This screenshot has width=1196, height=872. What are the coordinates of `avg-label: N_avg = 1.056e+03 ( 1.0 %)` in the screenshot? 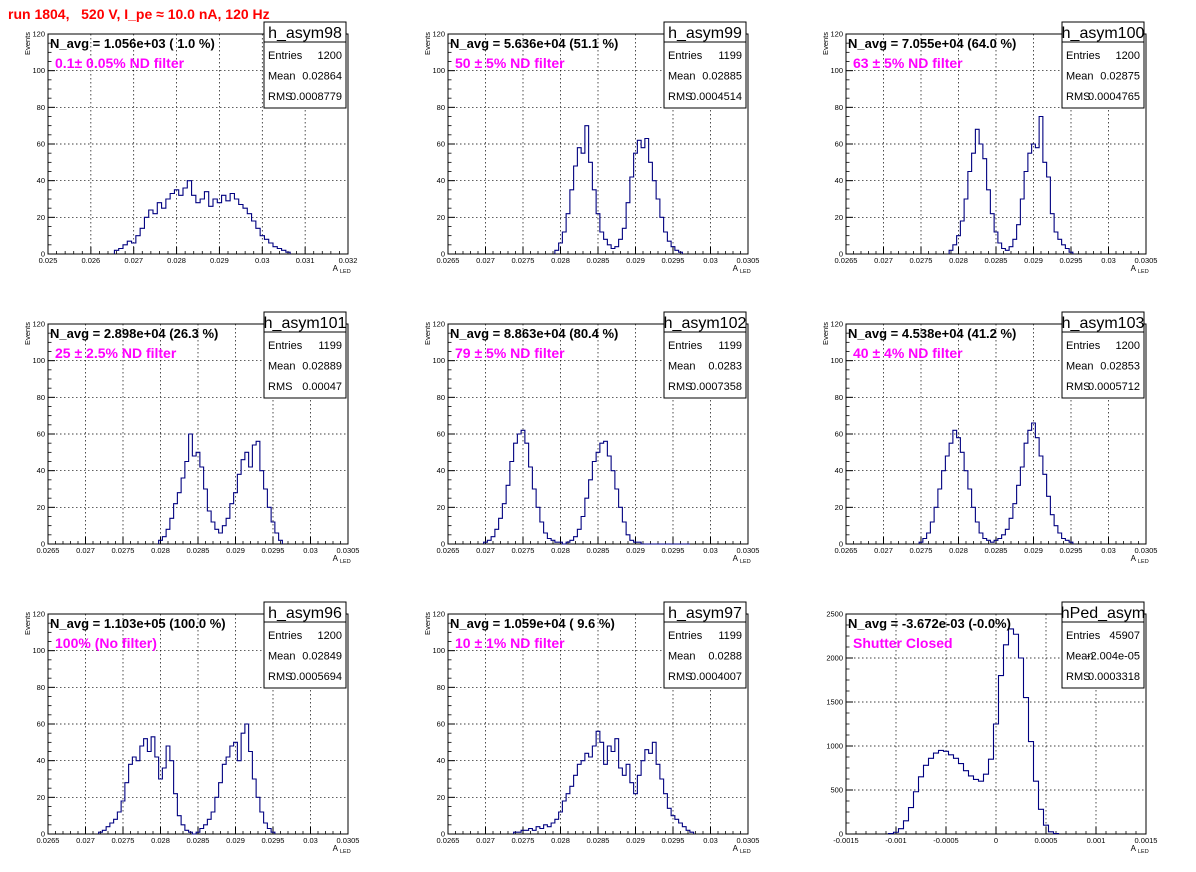 It's located at (132, 43).